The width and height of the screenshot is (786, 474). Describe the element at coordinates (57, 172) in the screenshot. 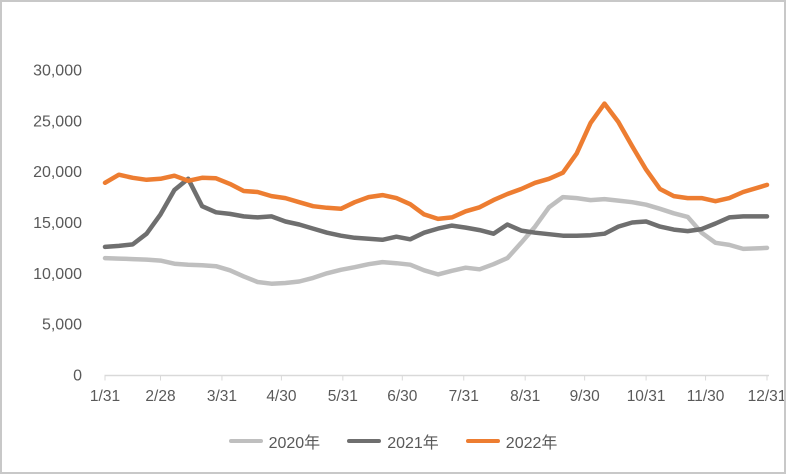

I see `y-tick-label: 20,000` at that location.